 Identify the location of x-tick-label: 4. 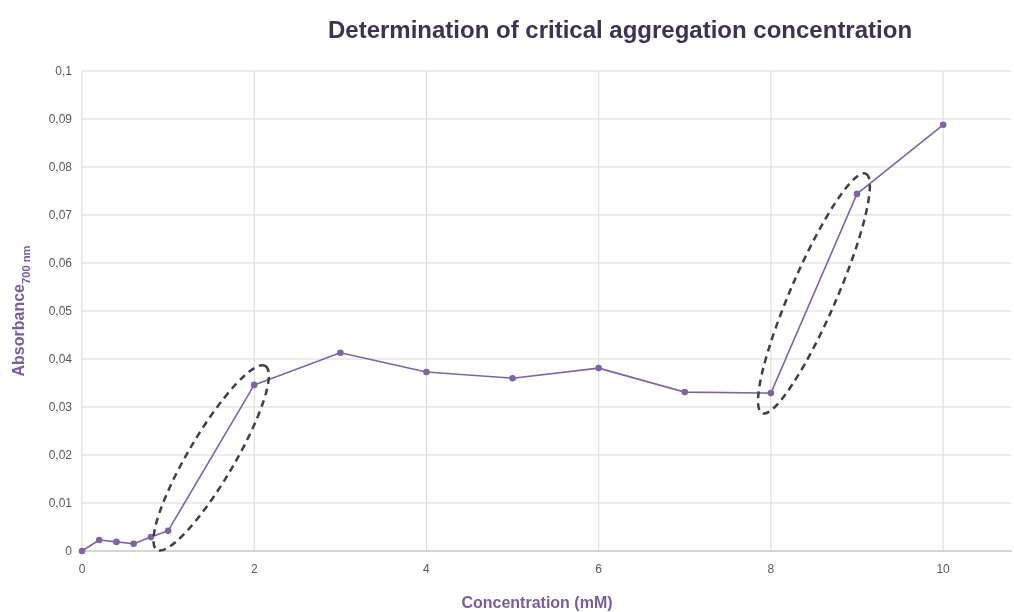
(427, 569).